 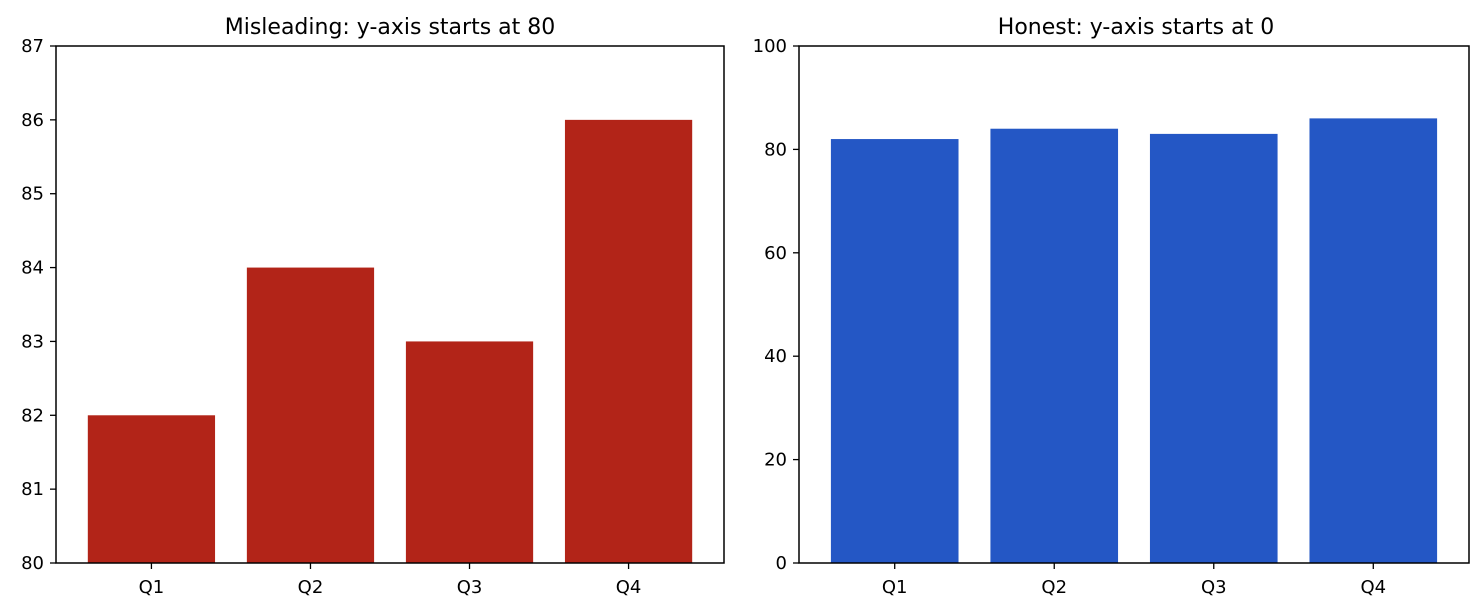 I want to click on y-axis-ticks: 80 81 82 83 84 85 86 87, so click(x=38, y=305).